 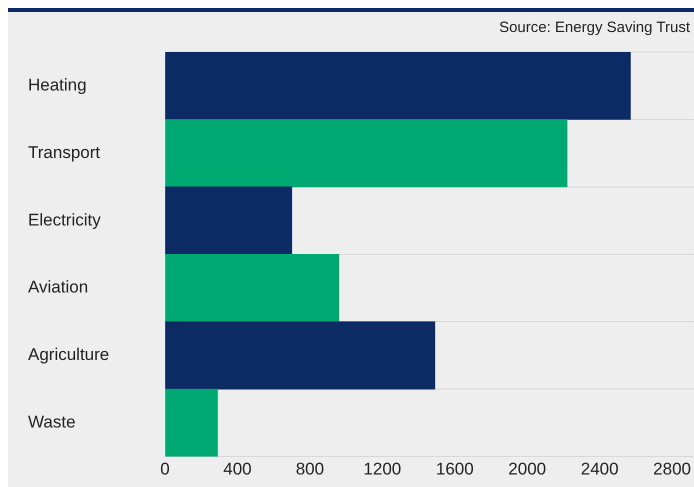 I want to click on x-tick-label: 1200, so click(x=382, y=468).